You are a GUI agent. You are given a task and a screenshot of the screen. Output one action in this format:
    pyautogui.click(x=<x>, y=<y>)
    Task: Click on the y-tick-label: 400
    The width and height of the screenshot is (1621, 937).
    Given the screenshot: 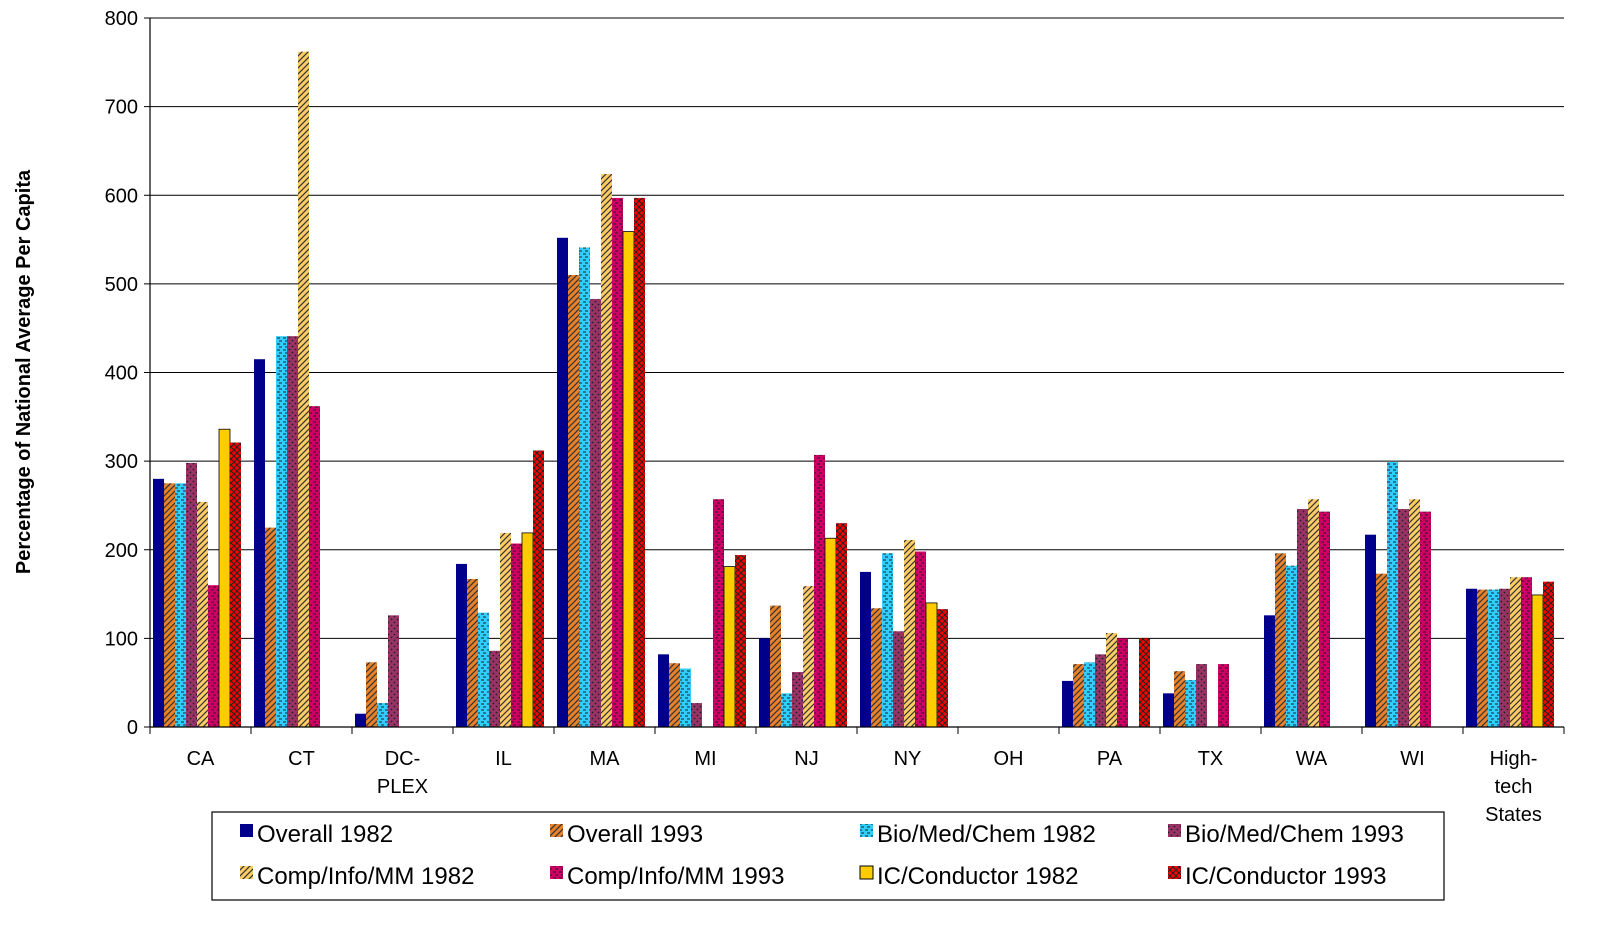 What is the action you would take?
    pyautogui.click(x=121, y=374)
    